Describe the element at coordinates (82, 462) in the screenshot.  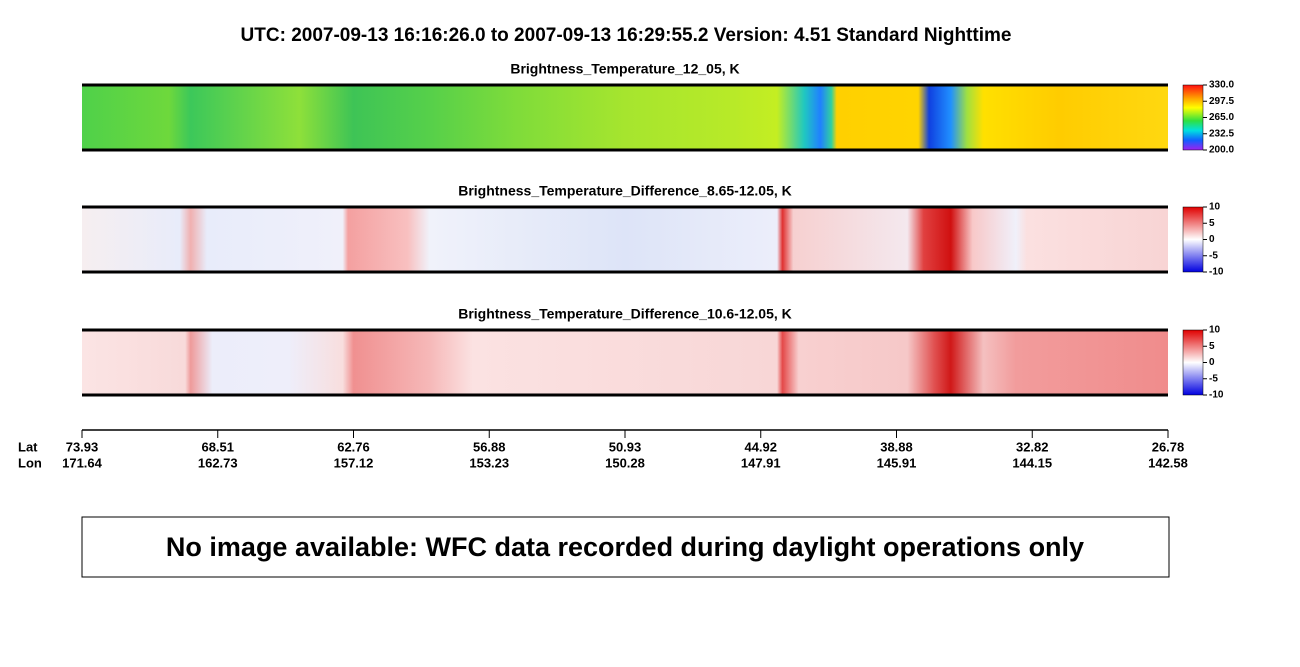
I see `lon-label: 171.64` at that location.